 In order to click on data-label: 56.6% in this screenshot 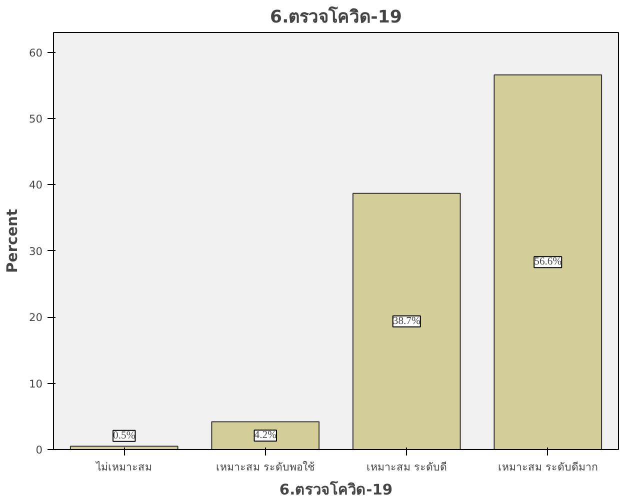, I will do `click(548, 262)`.